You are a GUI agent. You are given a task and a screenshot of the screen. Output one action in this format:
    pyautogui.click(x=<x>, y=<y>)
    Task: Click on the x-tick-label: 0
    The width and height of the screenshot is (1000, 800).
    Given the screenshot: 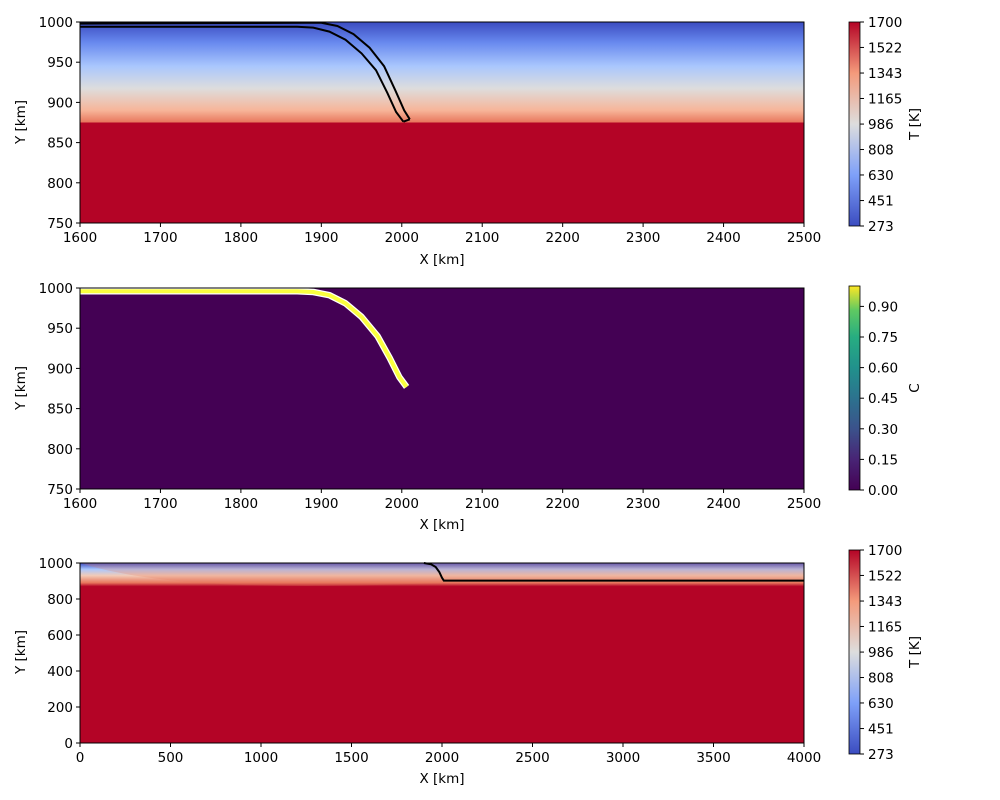 What is the action you would take?
    pyautogui.click(x=80, y=758)
    